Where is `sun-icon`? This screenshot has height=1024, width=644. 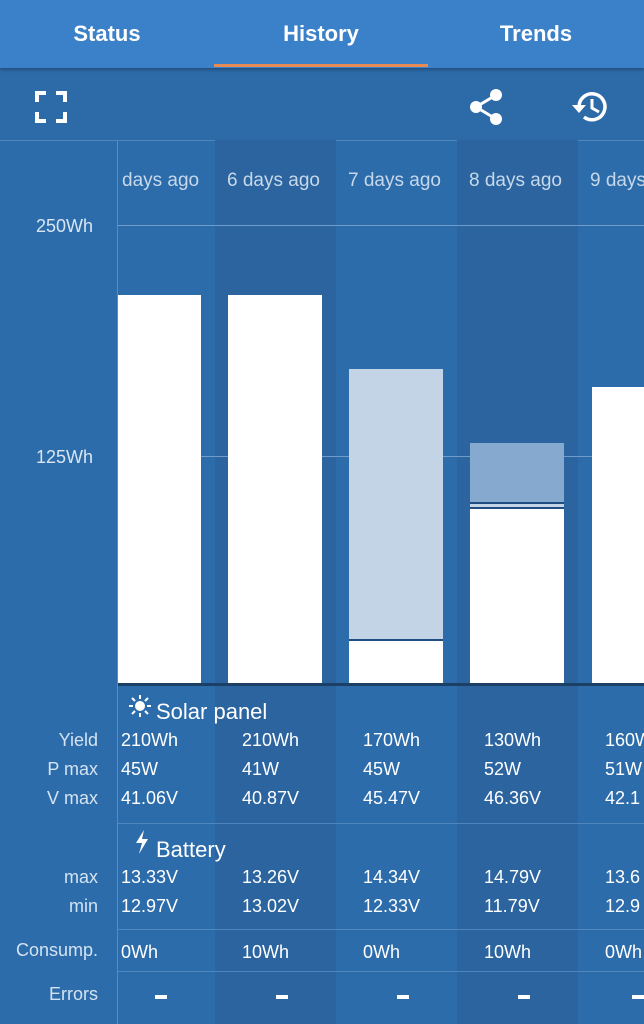
sun-icon is located at coordinates (140, 706).